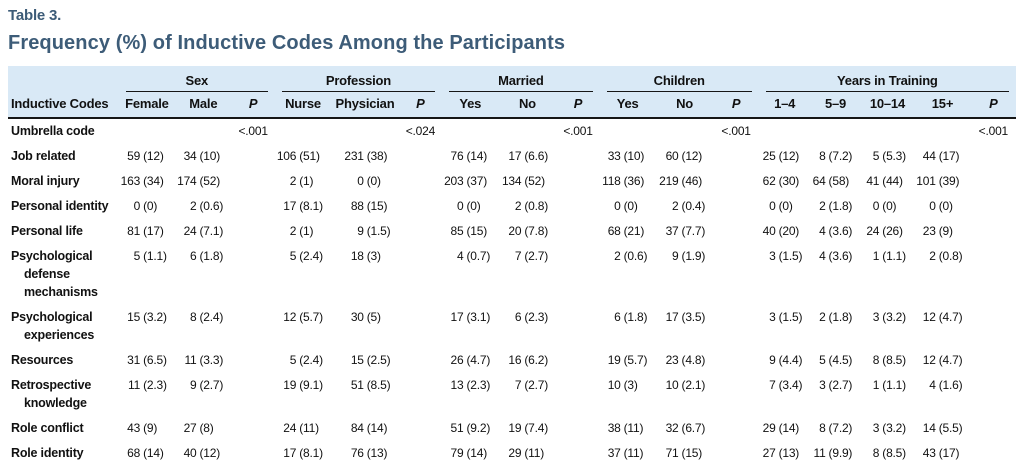 The width and height of the screenshot is (1024, 469). Describe the element at coordinates (679, 79) in the screenshot. I see `group-header-children: Children` at that location.